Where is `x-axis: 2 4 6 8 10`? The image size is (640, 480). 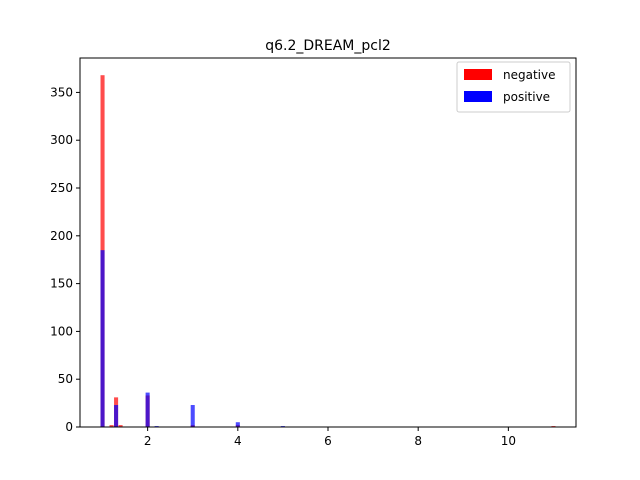
x-axis: 2 4 6 8 10 is located at coordinates (330, 437).